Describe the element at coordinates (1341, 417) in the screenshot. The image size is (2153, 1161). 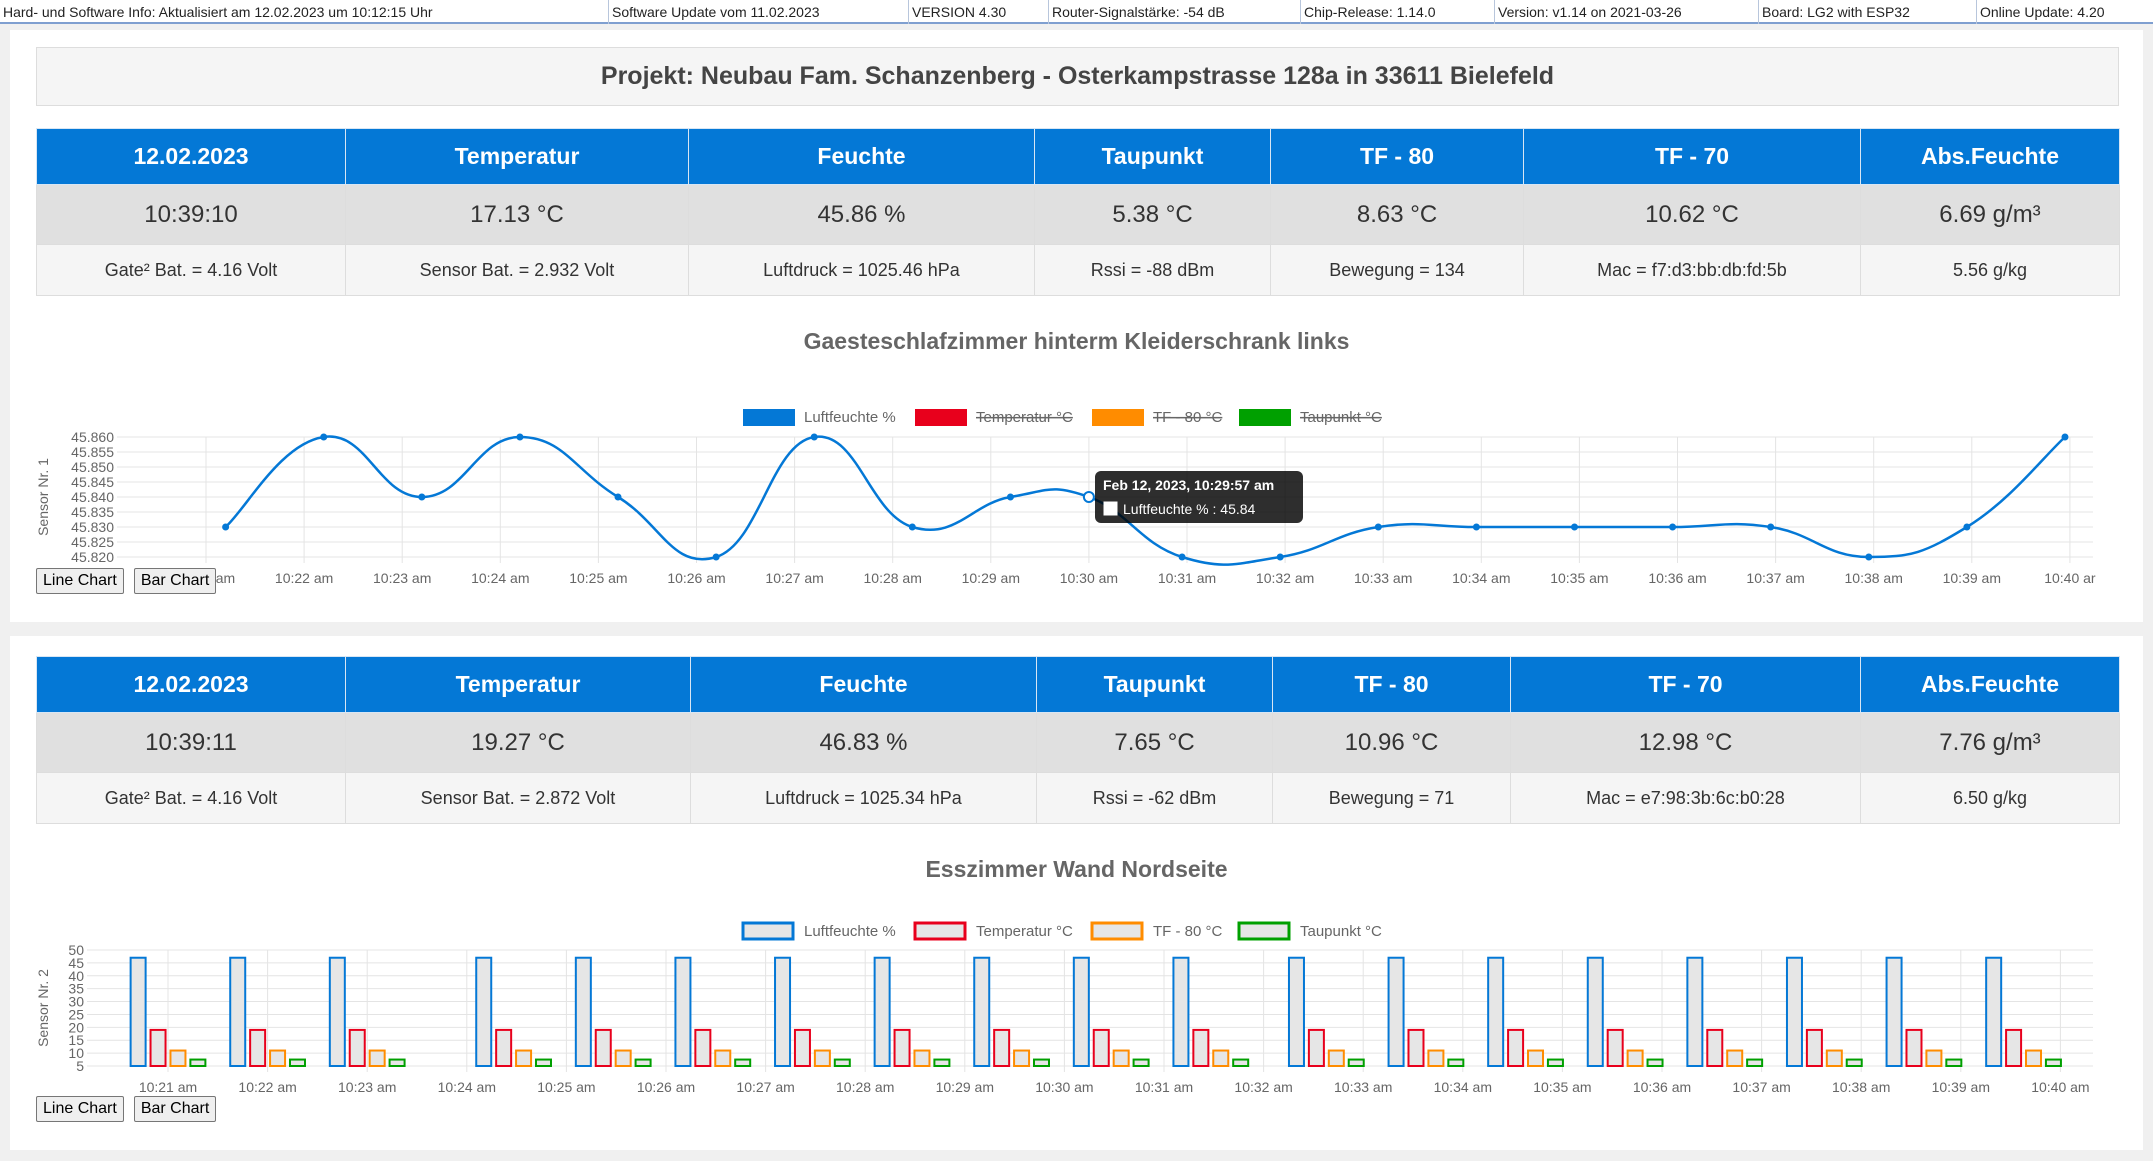
I see `legend-label: Taupunkt °C` at that location.